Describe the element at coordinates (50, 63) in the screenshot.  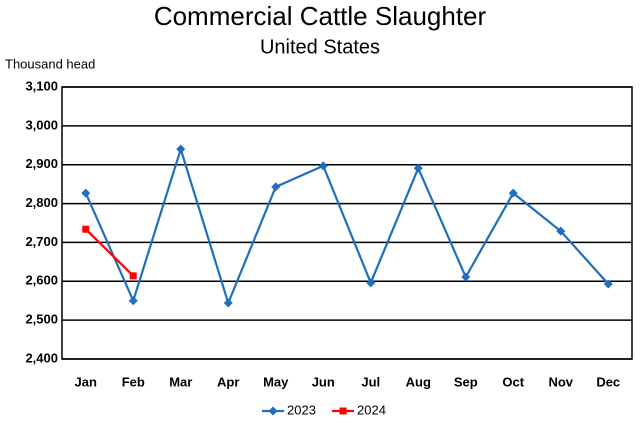
I see `y-axis-label: Thousand head` at that location.